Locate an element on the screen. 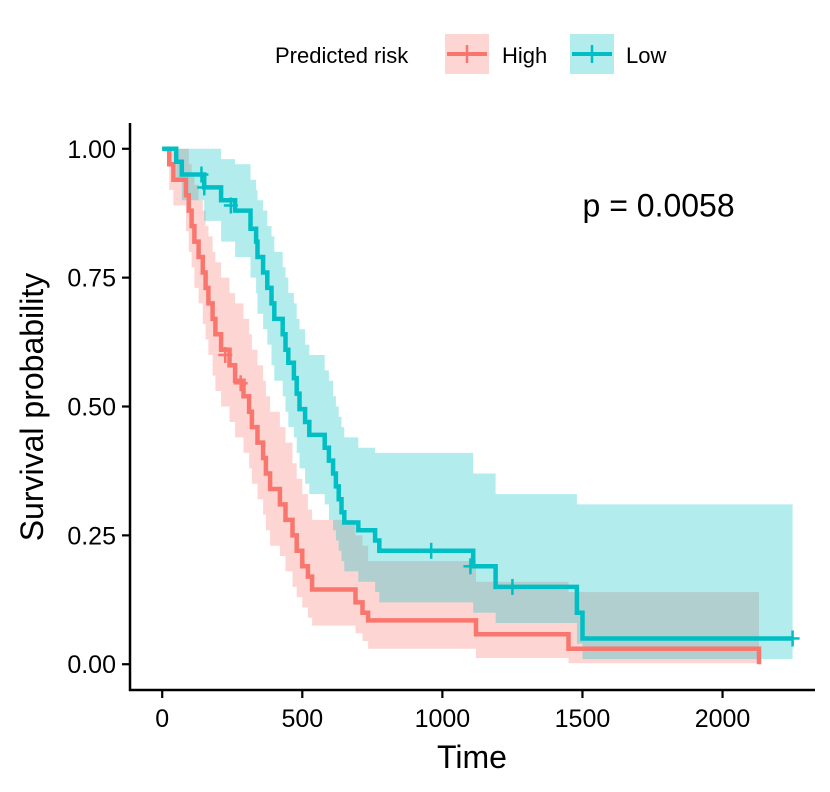  legend: Predicted risk High Low is located at coordinates (470, 54).